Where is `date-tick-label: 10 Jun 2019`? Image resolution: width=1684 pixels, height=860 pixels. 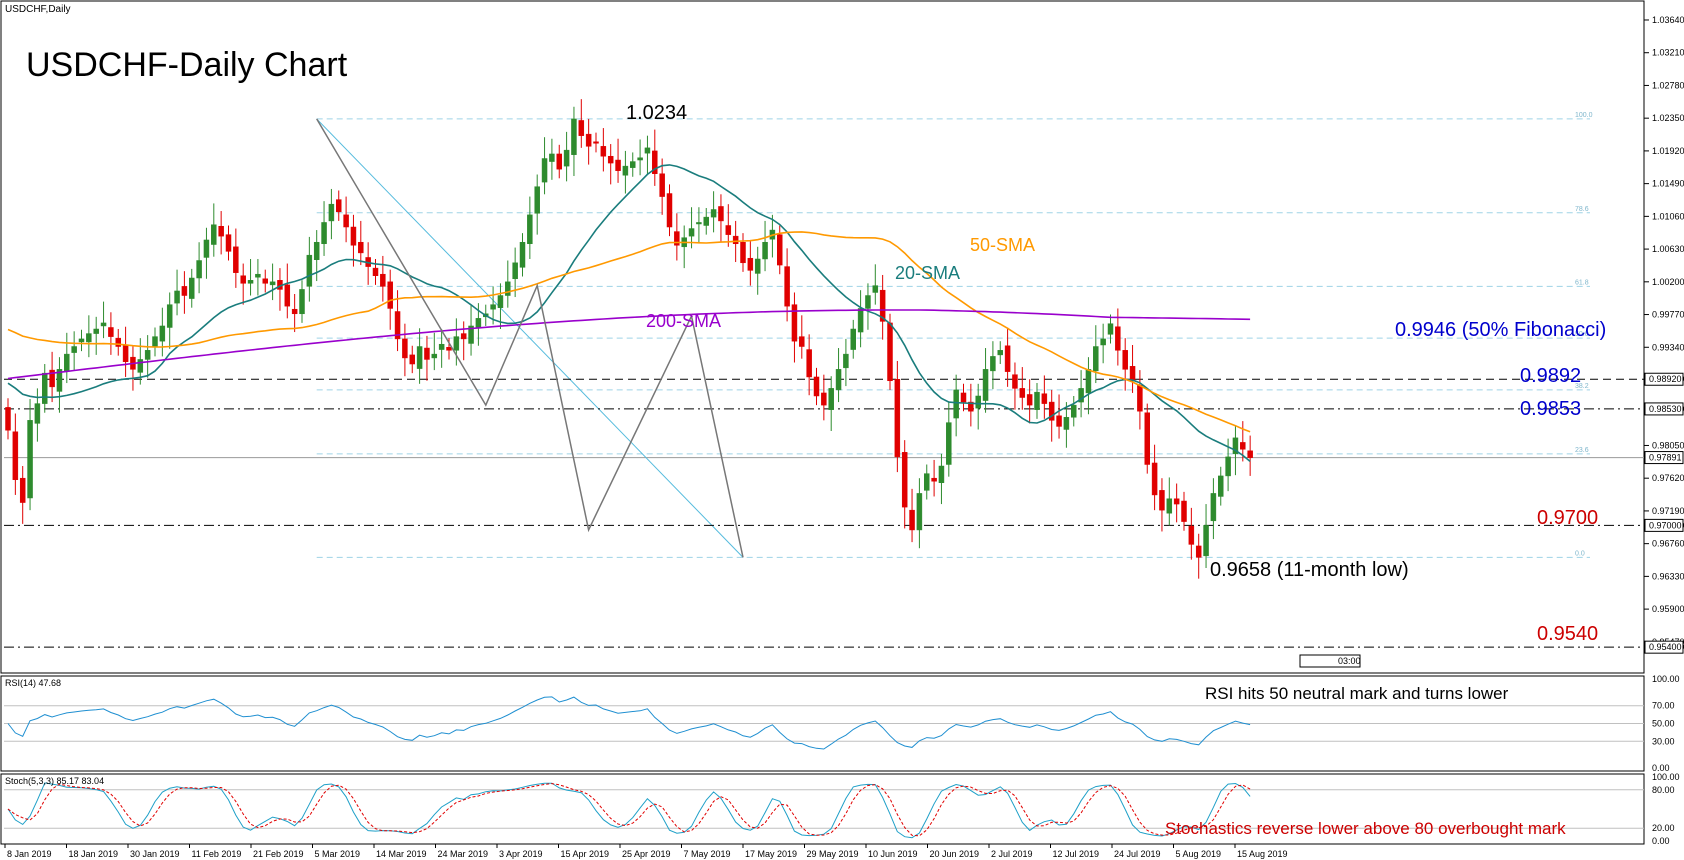
date-tick-label: 10 Jun 2019 is located at coordinates (893, 854).